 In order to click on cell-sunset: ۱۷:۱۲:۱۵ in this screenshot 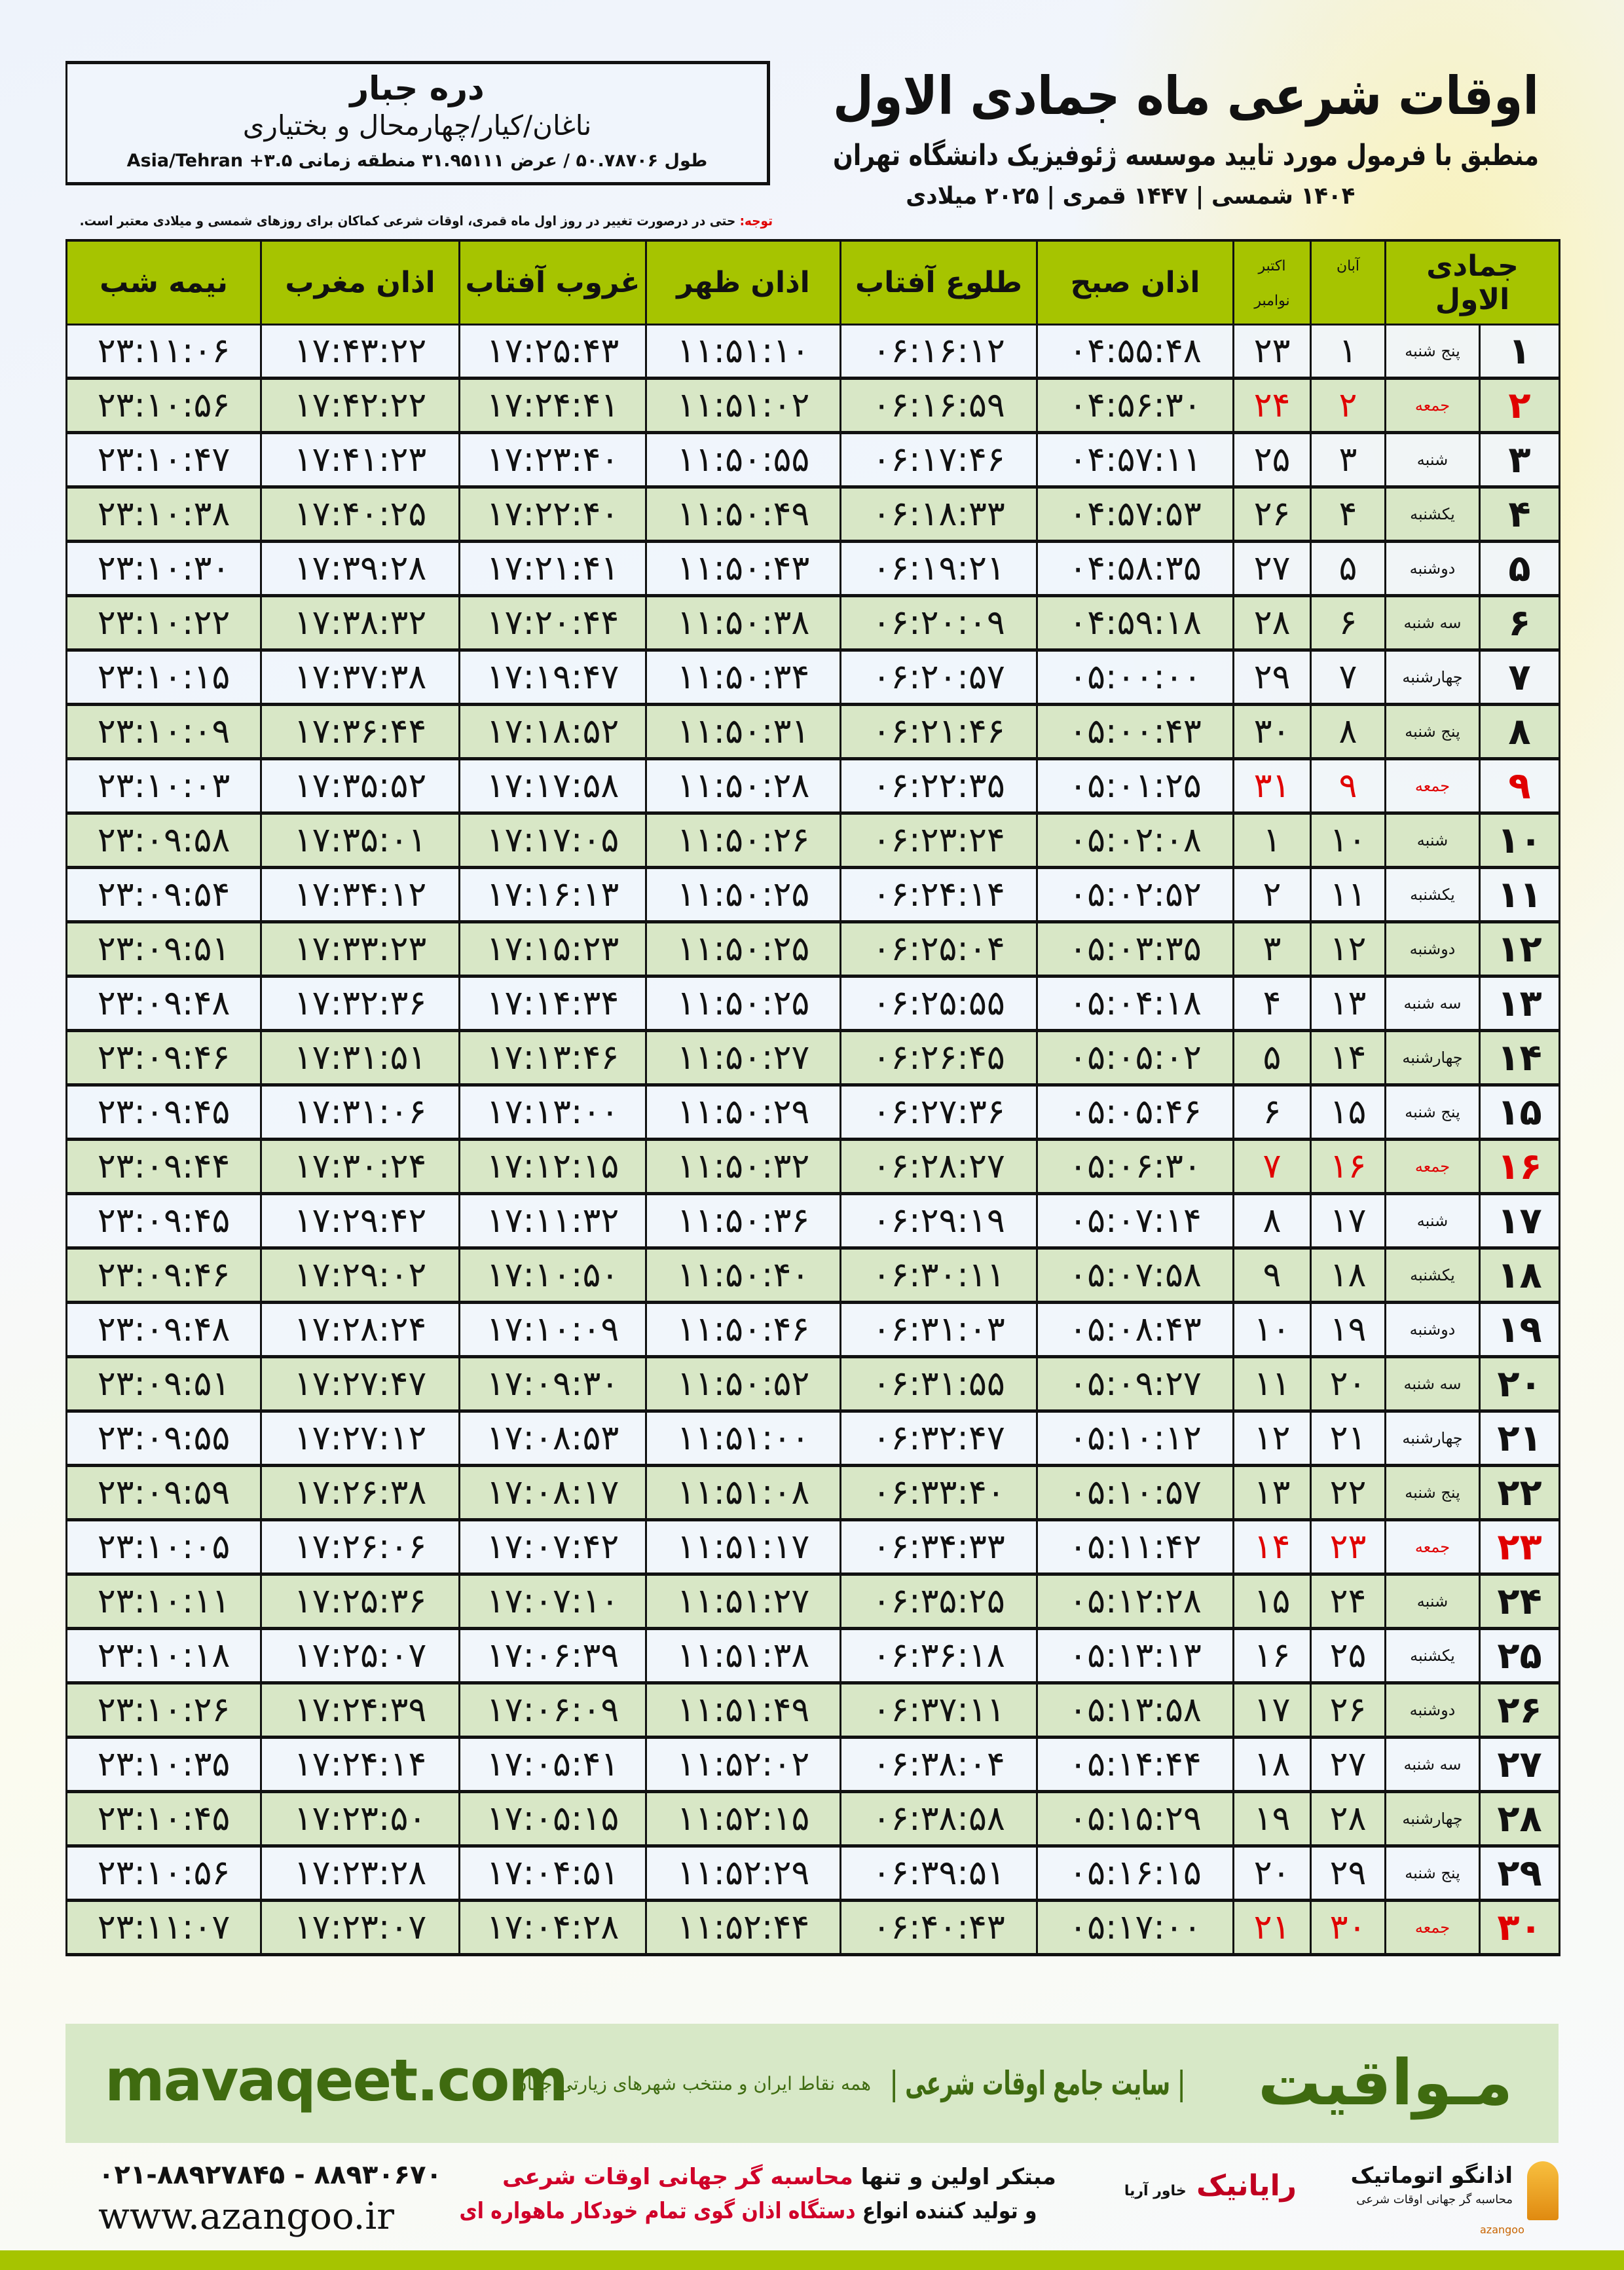, I will do `click(552, 1166)`.